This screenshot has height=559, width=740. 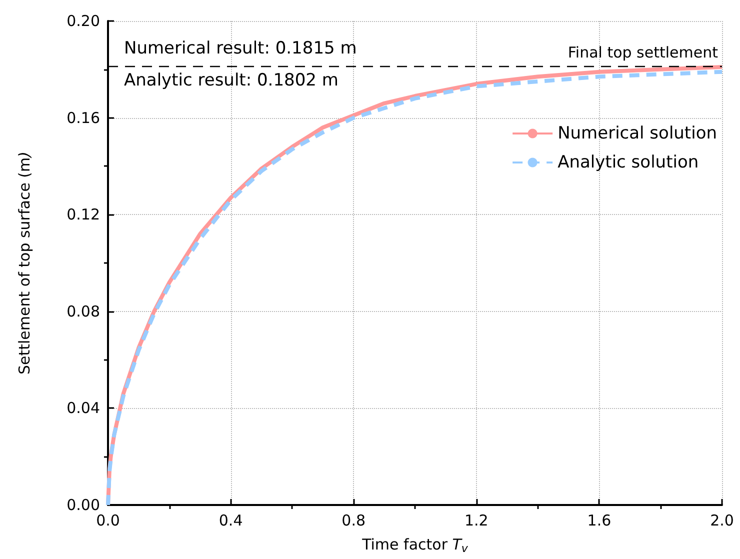 I want to click on legend-label: Analytic solution, so click(x=628, y=162).